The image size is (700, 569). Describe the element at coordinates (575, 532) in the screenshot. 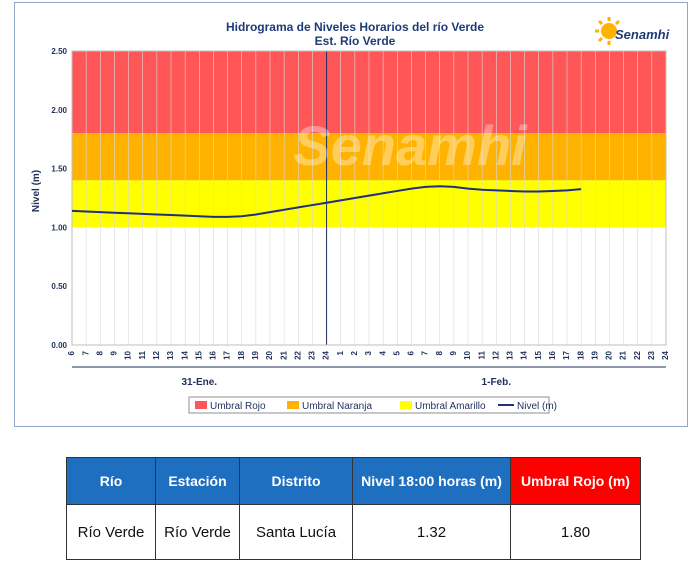

I see `cell-umbral-rojo: 1.80` at that location.